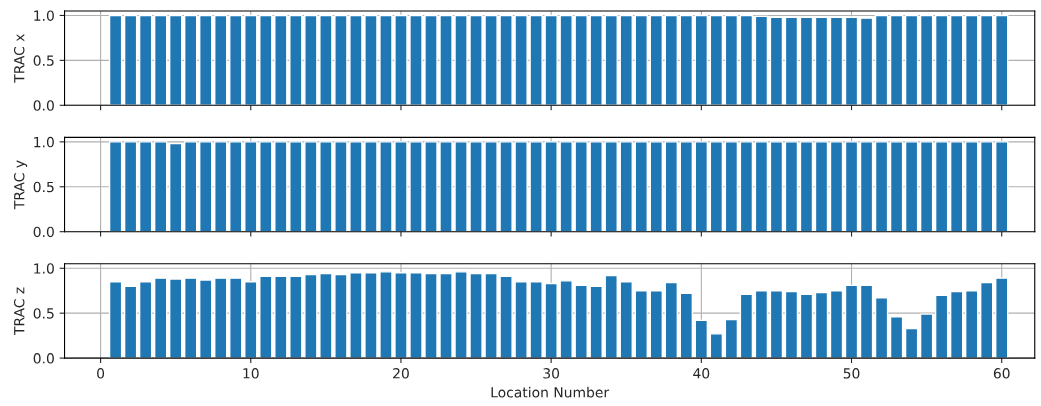  I want to click on x-tick-label: 0, so click(101, 373).